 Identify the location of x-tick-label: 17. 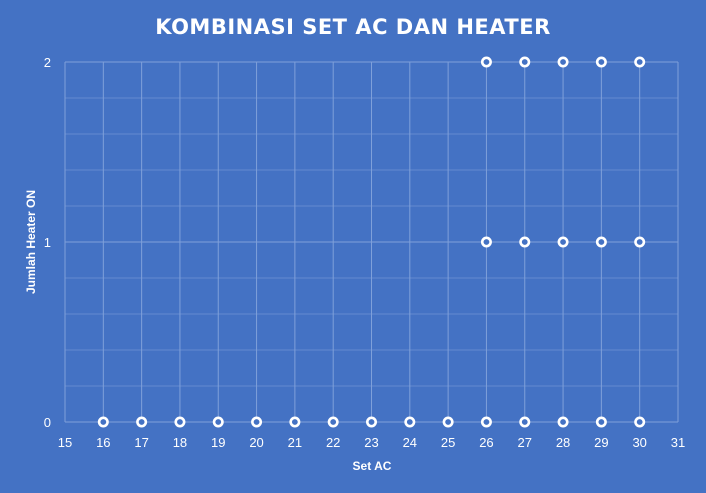
(141, 442).